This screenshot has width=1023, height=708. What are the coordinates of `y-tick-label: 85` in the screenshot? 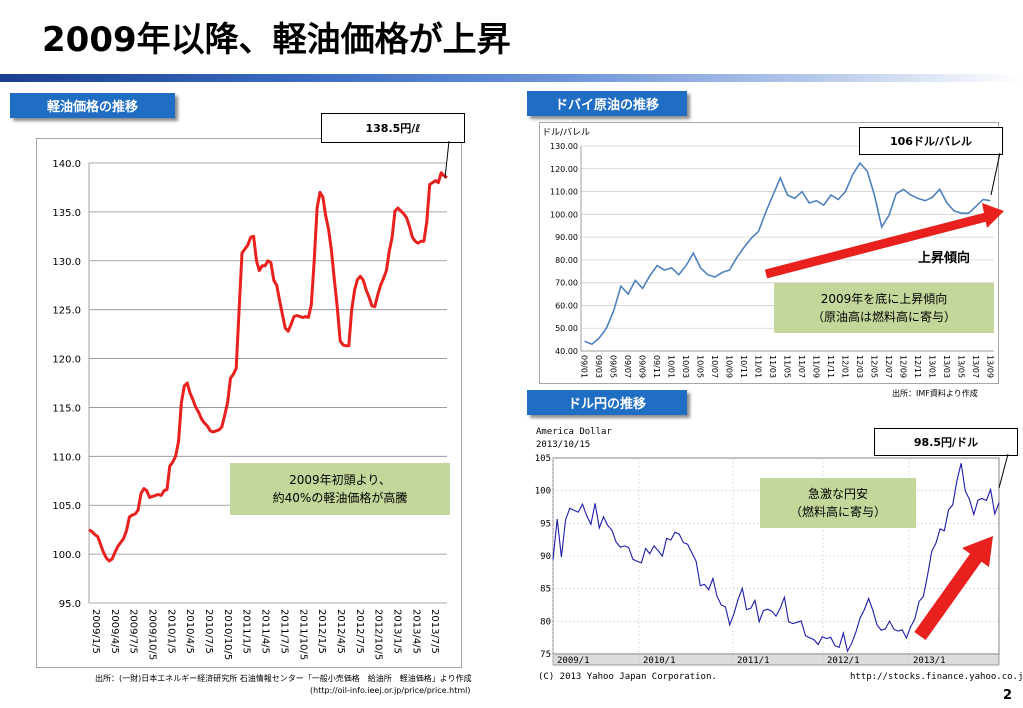 It's located at (545, 590).